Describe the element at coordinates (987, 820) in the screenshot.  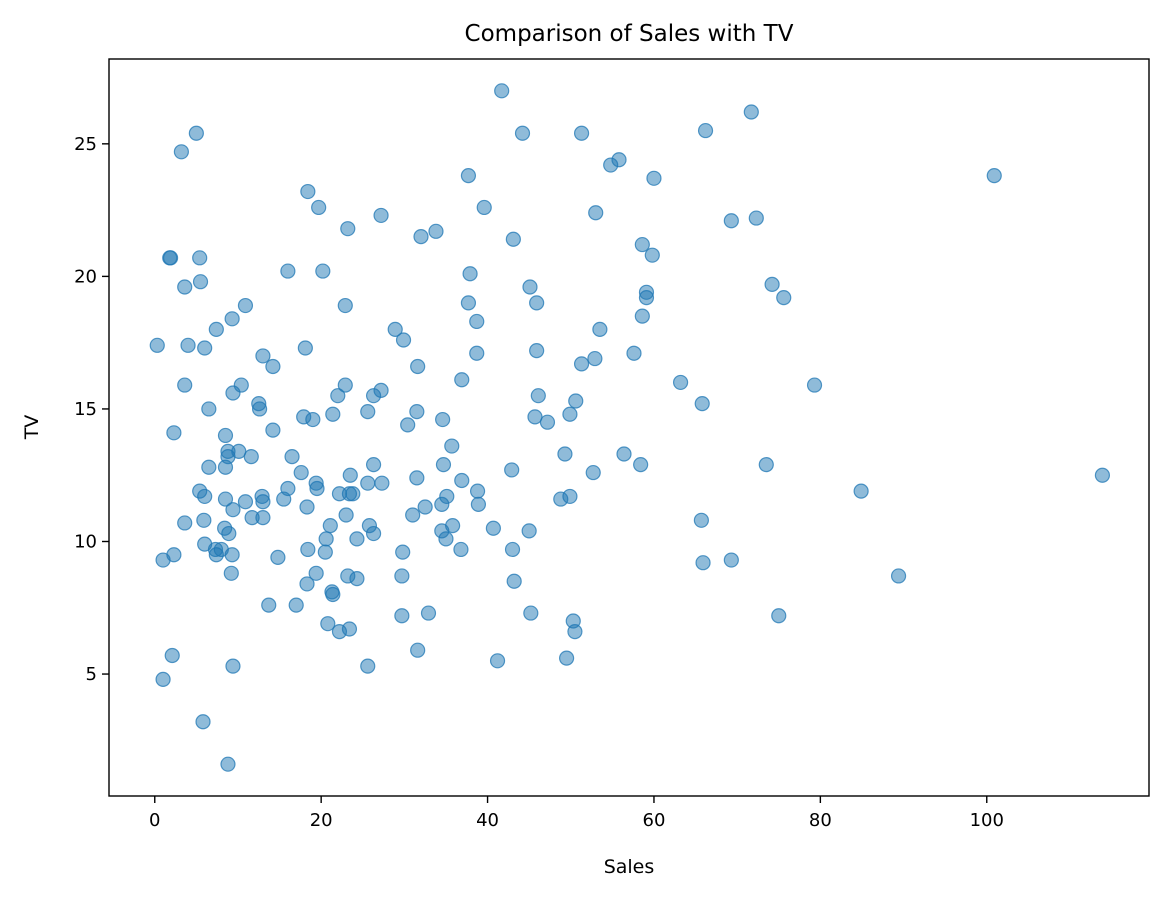
I see `x-tick-label: 100` at that location.